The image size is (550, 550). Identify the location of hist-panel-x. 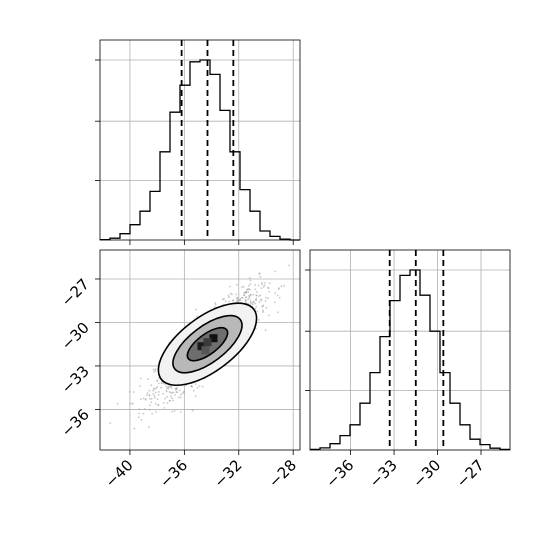
(198, 142).